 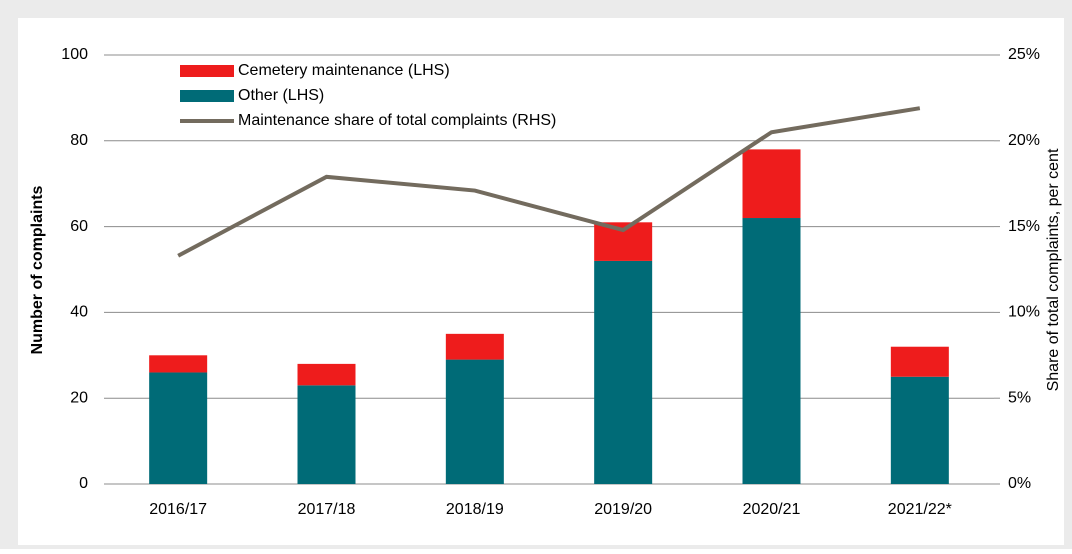 I want to click on y-axis-title: Number of complaints, so click(x=37, y=269).